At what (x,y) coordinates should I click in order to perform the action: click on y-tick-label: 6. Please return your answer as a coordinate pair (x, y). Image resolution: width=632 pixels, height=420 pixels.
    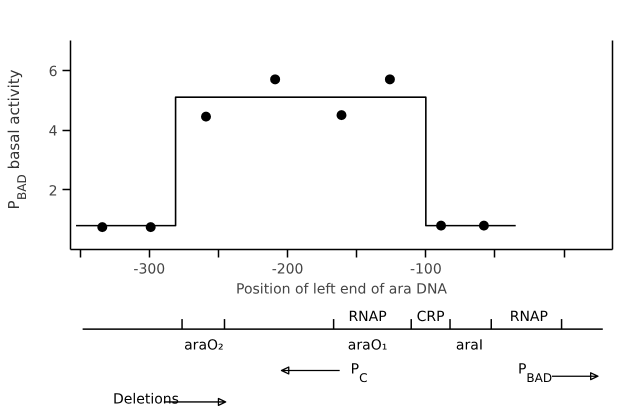
    Looking at the image, I should click on (53, 72).